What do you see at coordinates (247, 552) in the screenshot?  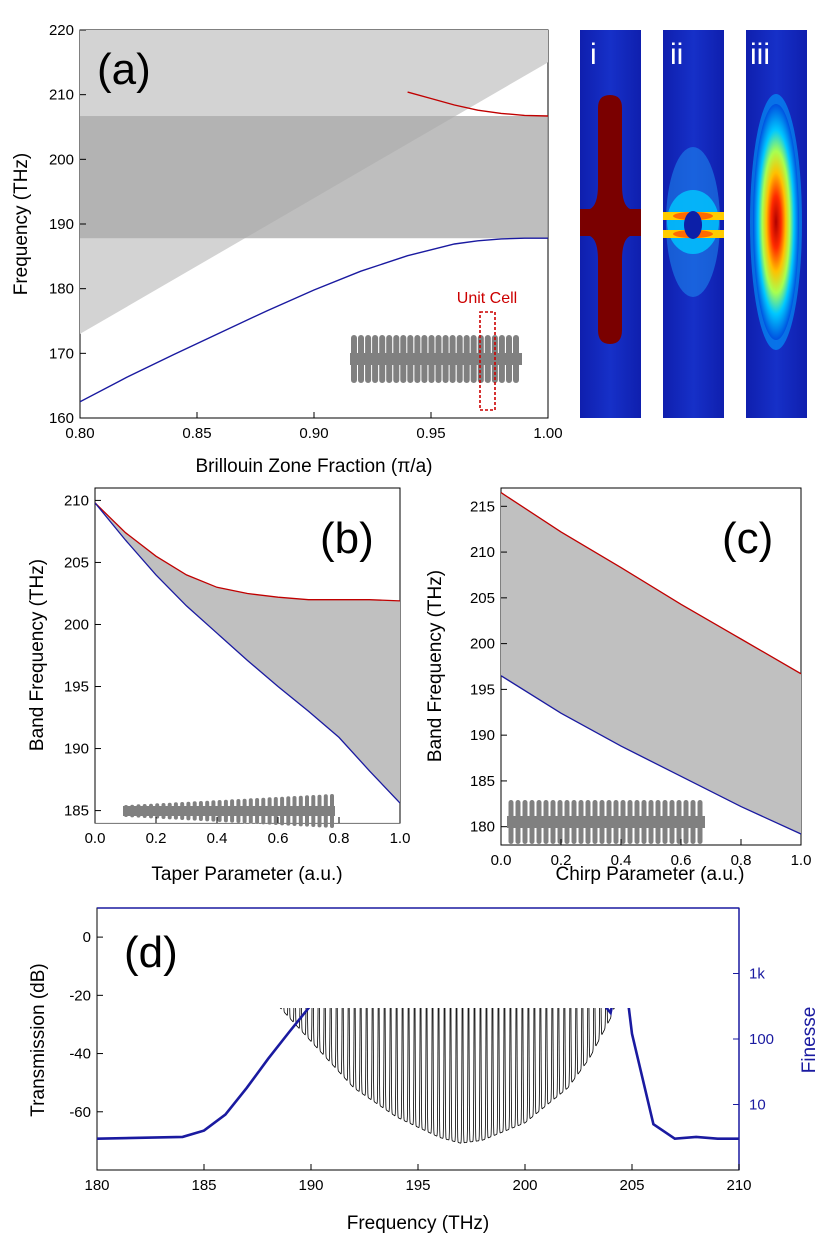 I see `panel-b-upper-edge` at bounding box center [247, 552].